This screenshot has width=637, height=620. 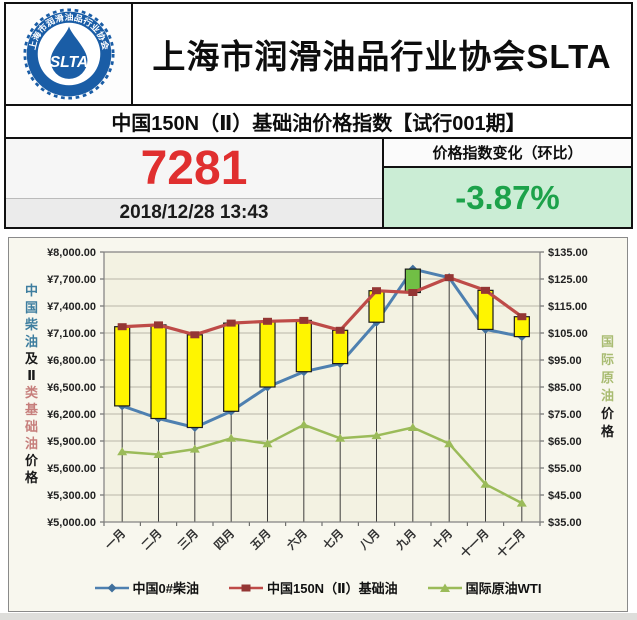 I want to click on legend-marker-diamond-icon, so click(x=111, y=587).